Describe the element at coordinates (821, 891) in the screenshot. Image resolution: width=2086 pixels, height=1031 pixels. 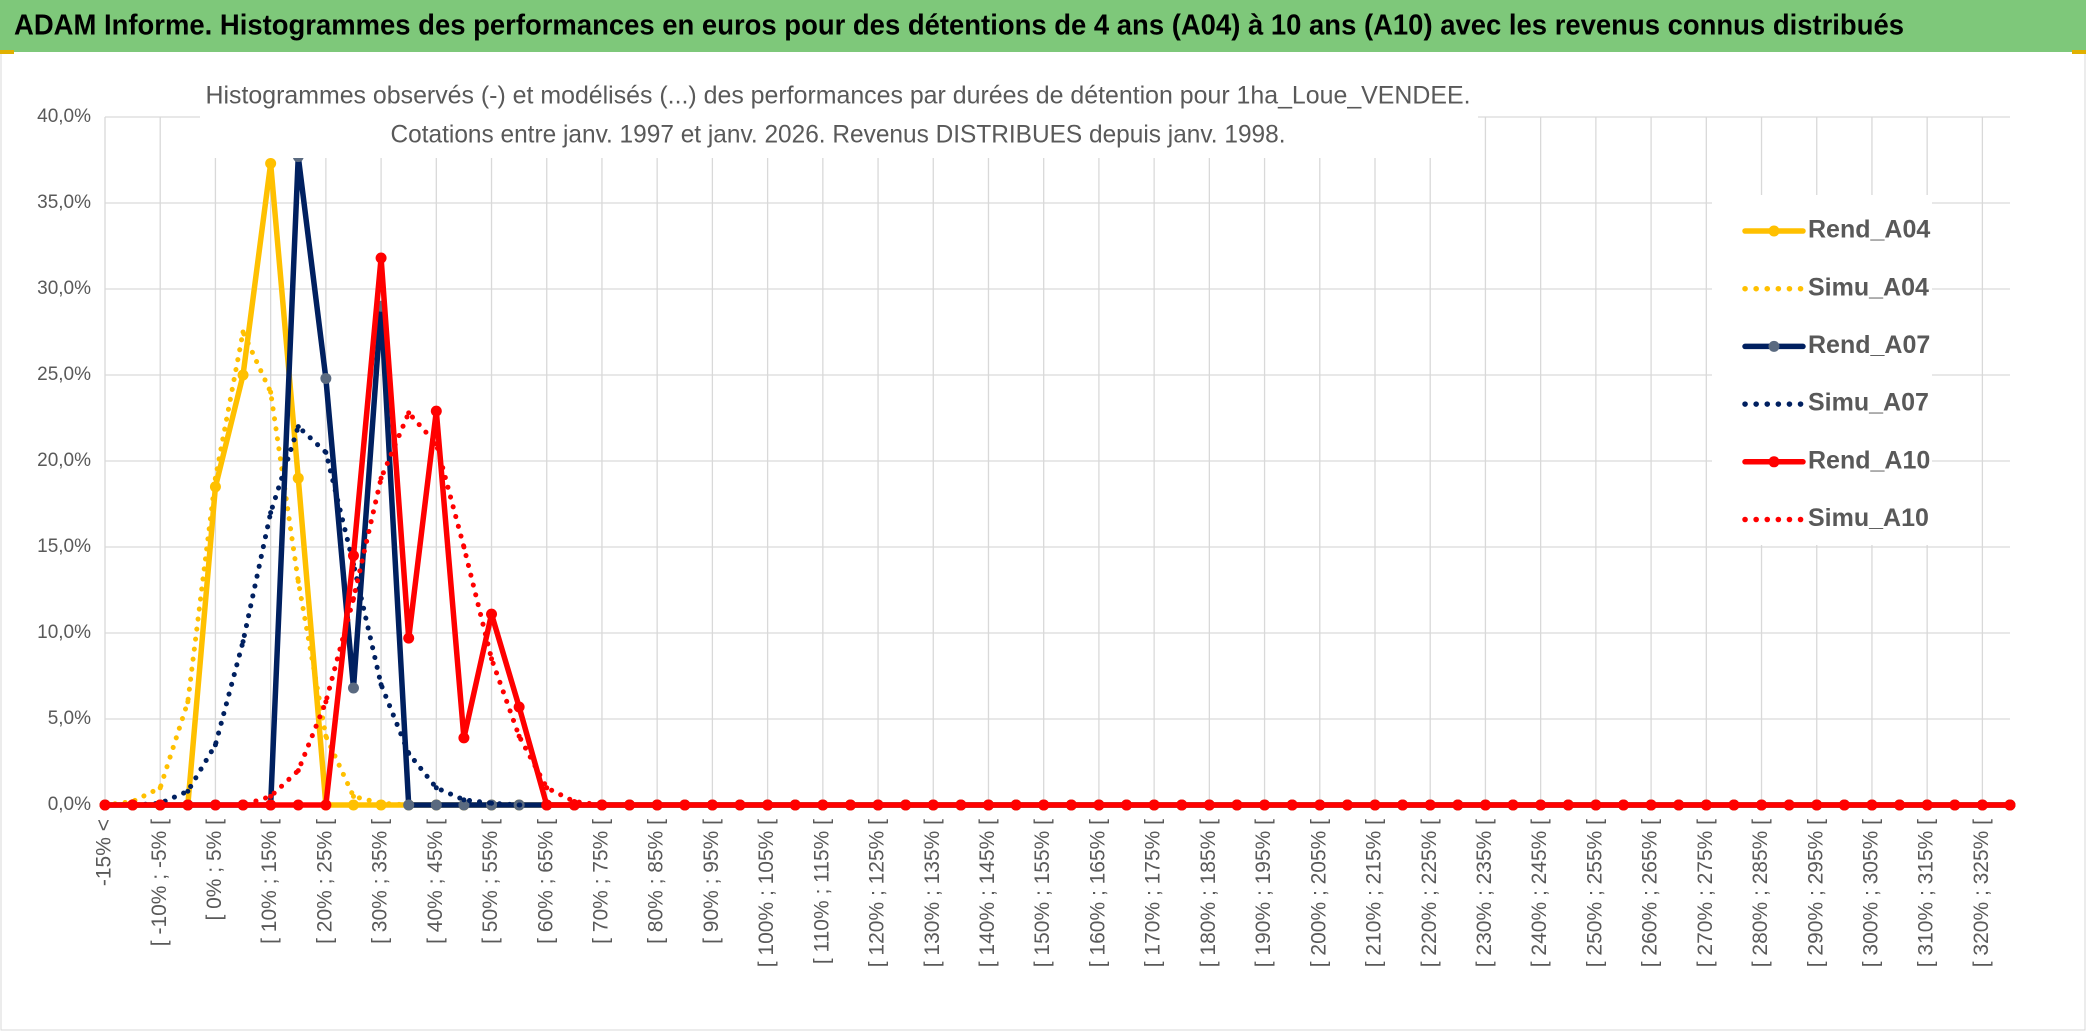
I see `x-tick-label: [ 110% ; 115% [` at that location.